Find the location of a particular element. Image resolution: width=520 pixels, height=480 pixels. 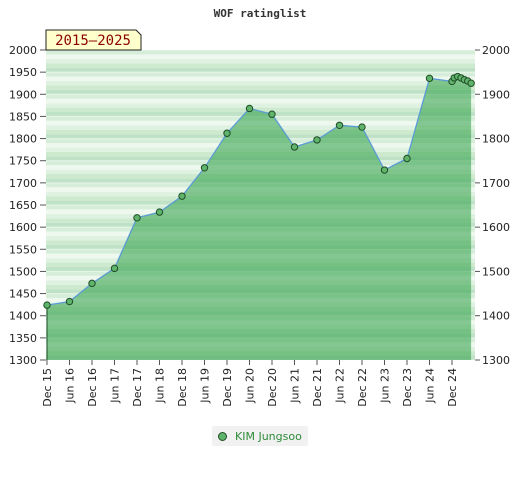

y-right-tick-label: 1800 is located at coordinates (496, 139).